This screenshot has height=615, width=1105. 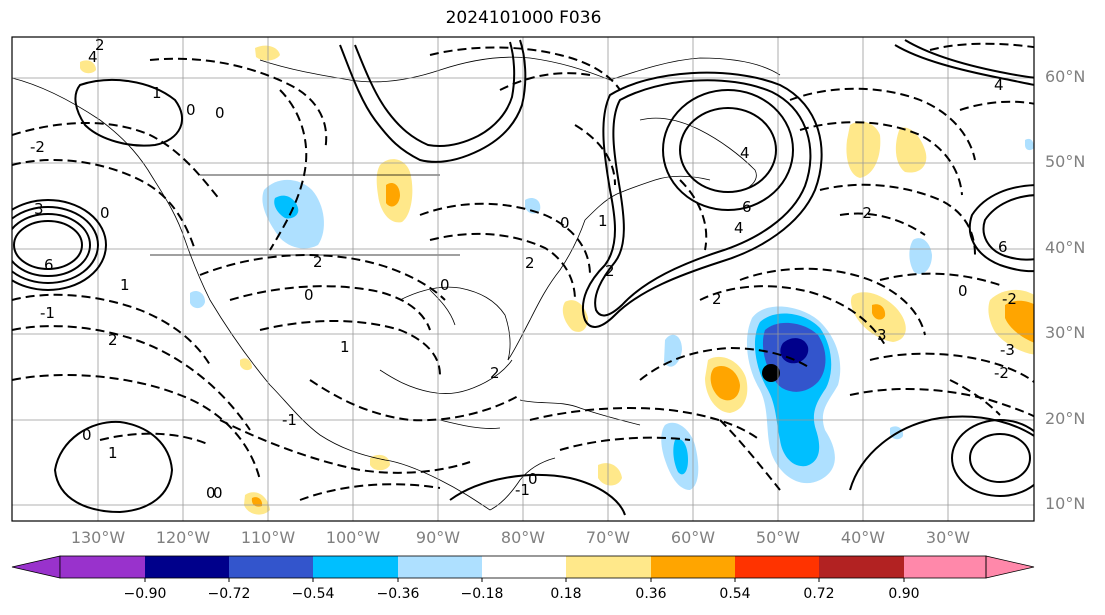 What do you see at coordinates (863, 537) in the screenshot?
I see `lon-label-40w: 40°W` at bounding box center [863, 537].